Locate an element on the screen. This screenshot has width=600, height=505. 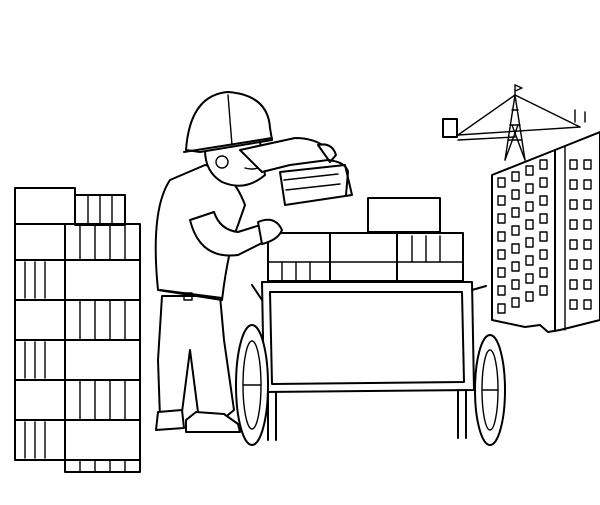
building-windows is located at coordinates (544, 236).